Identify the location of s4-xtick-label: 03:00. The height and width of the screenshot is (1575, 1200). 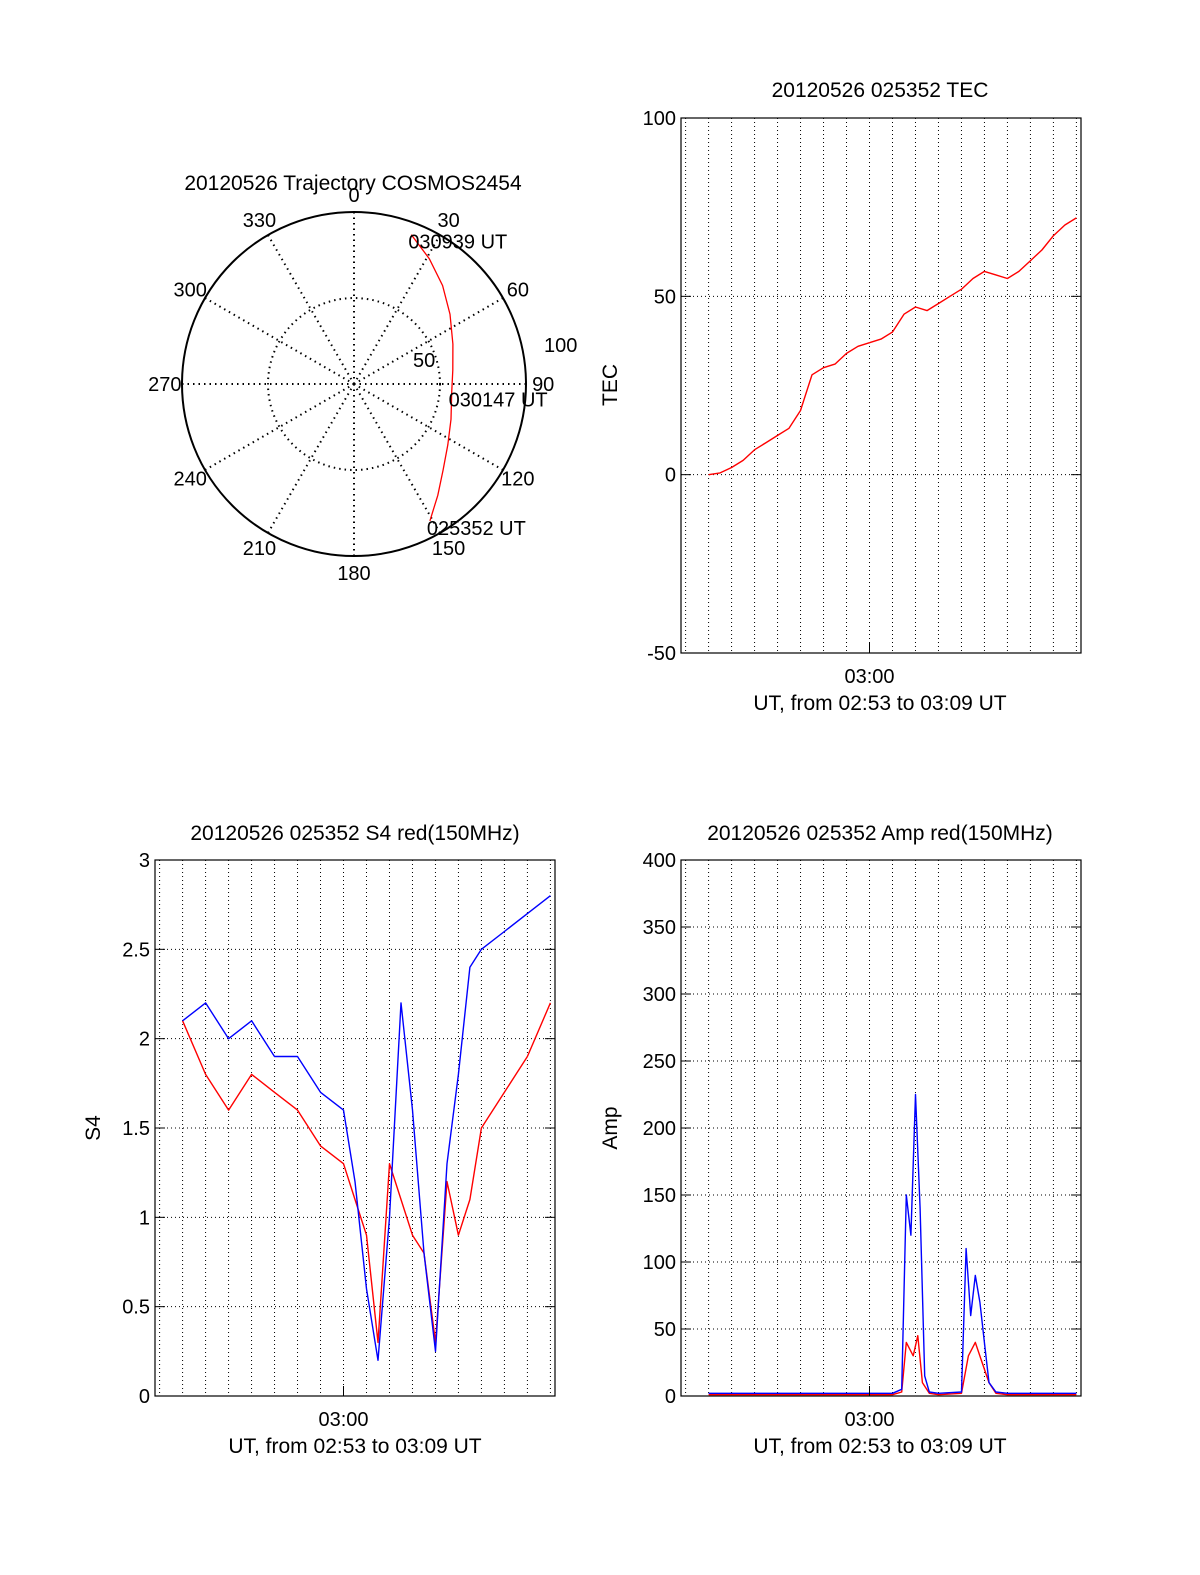
(343, 1420).